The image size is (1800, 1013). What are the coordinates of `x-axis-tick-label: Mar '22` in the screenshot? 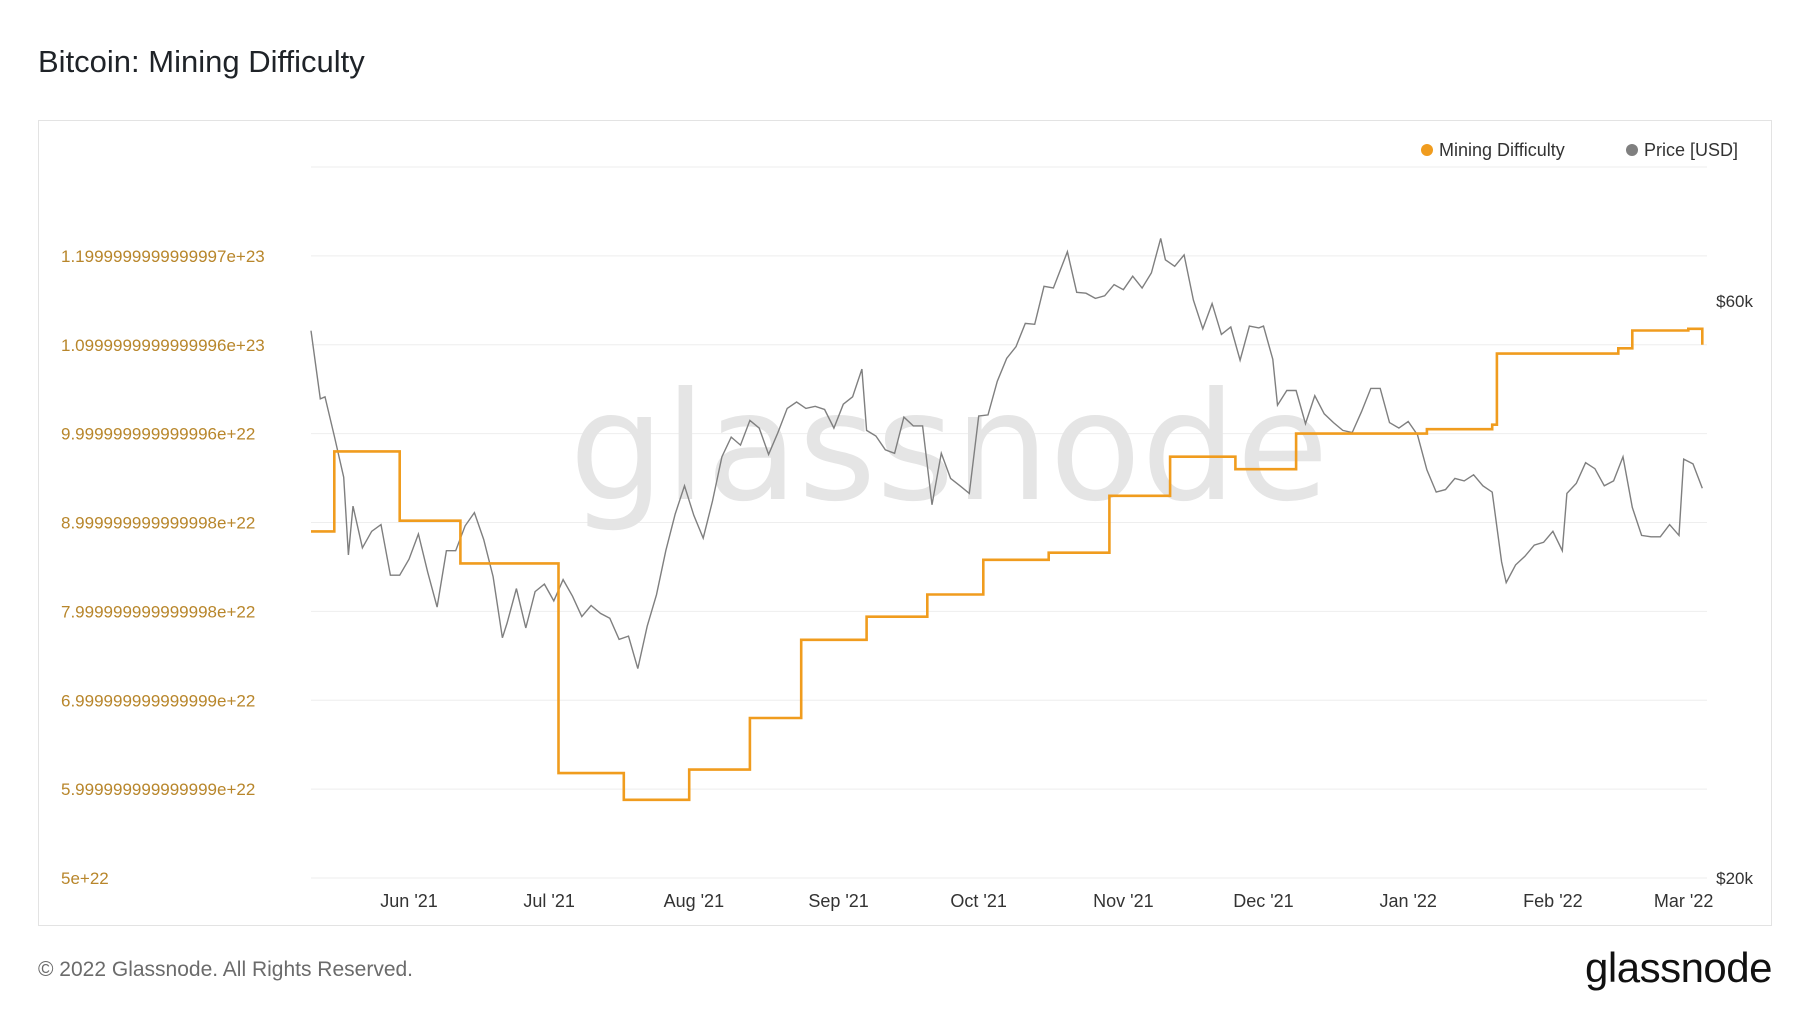 It's located at (1683, 901).